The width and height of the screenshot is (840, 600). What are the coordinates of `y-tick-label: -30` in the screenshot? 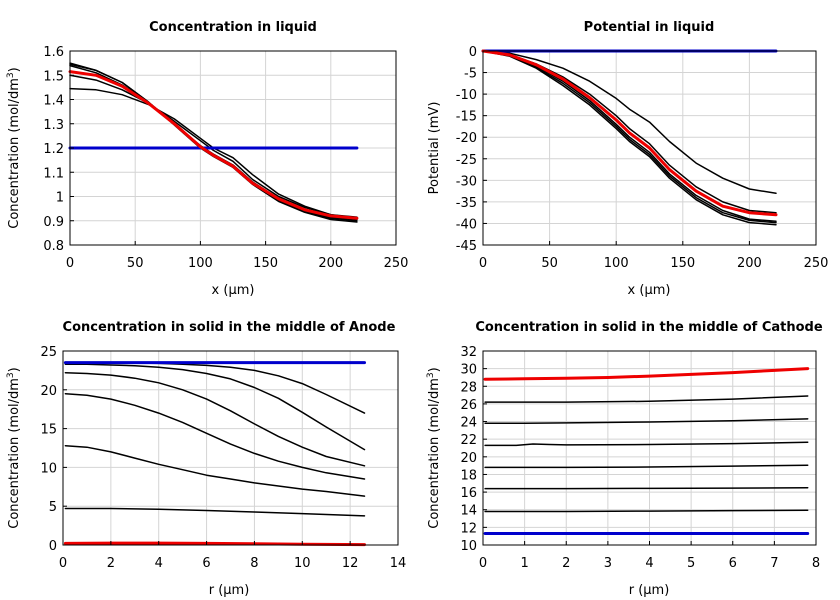 It's located at (466, 181).